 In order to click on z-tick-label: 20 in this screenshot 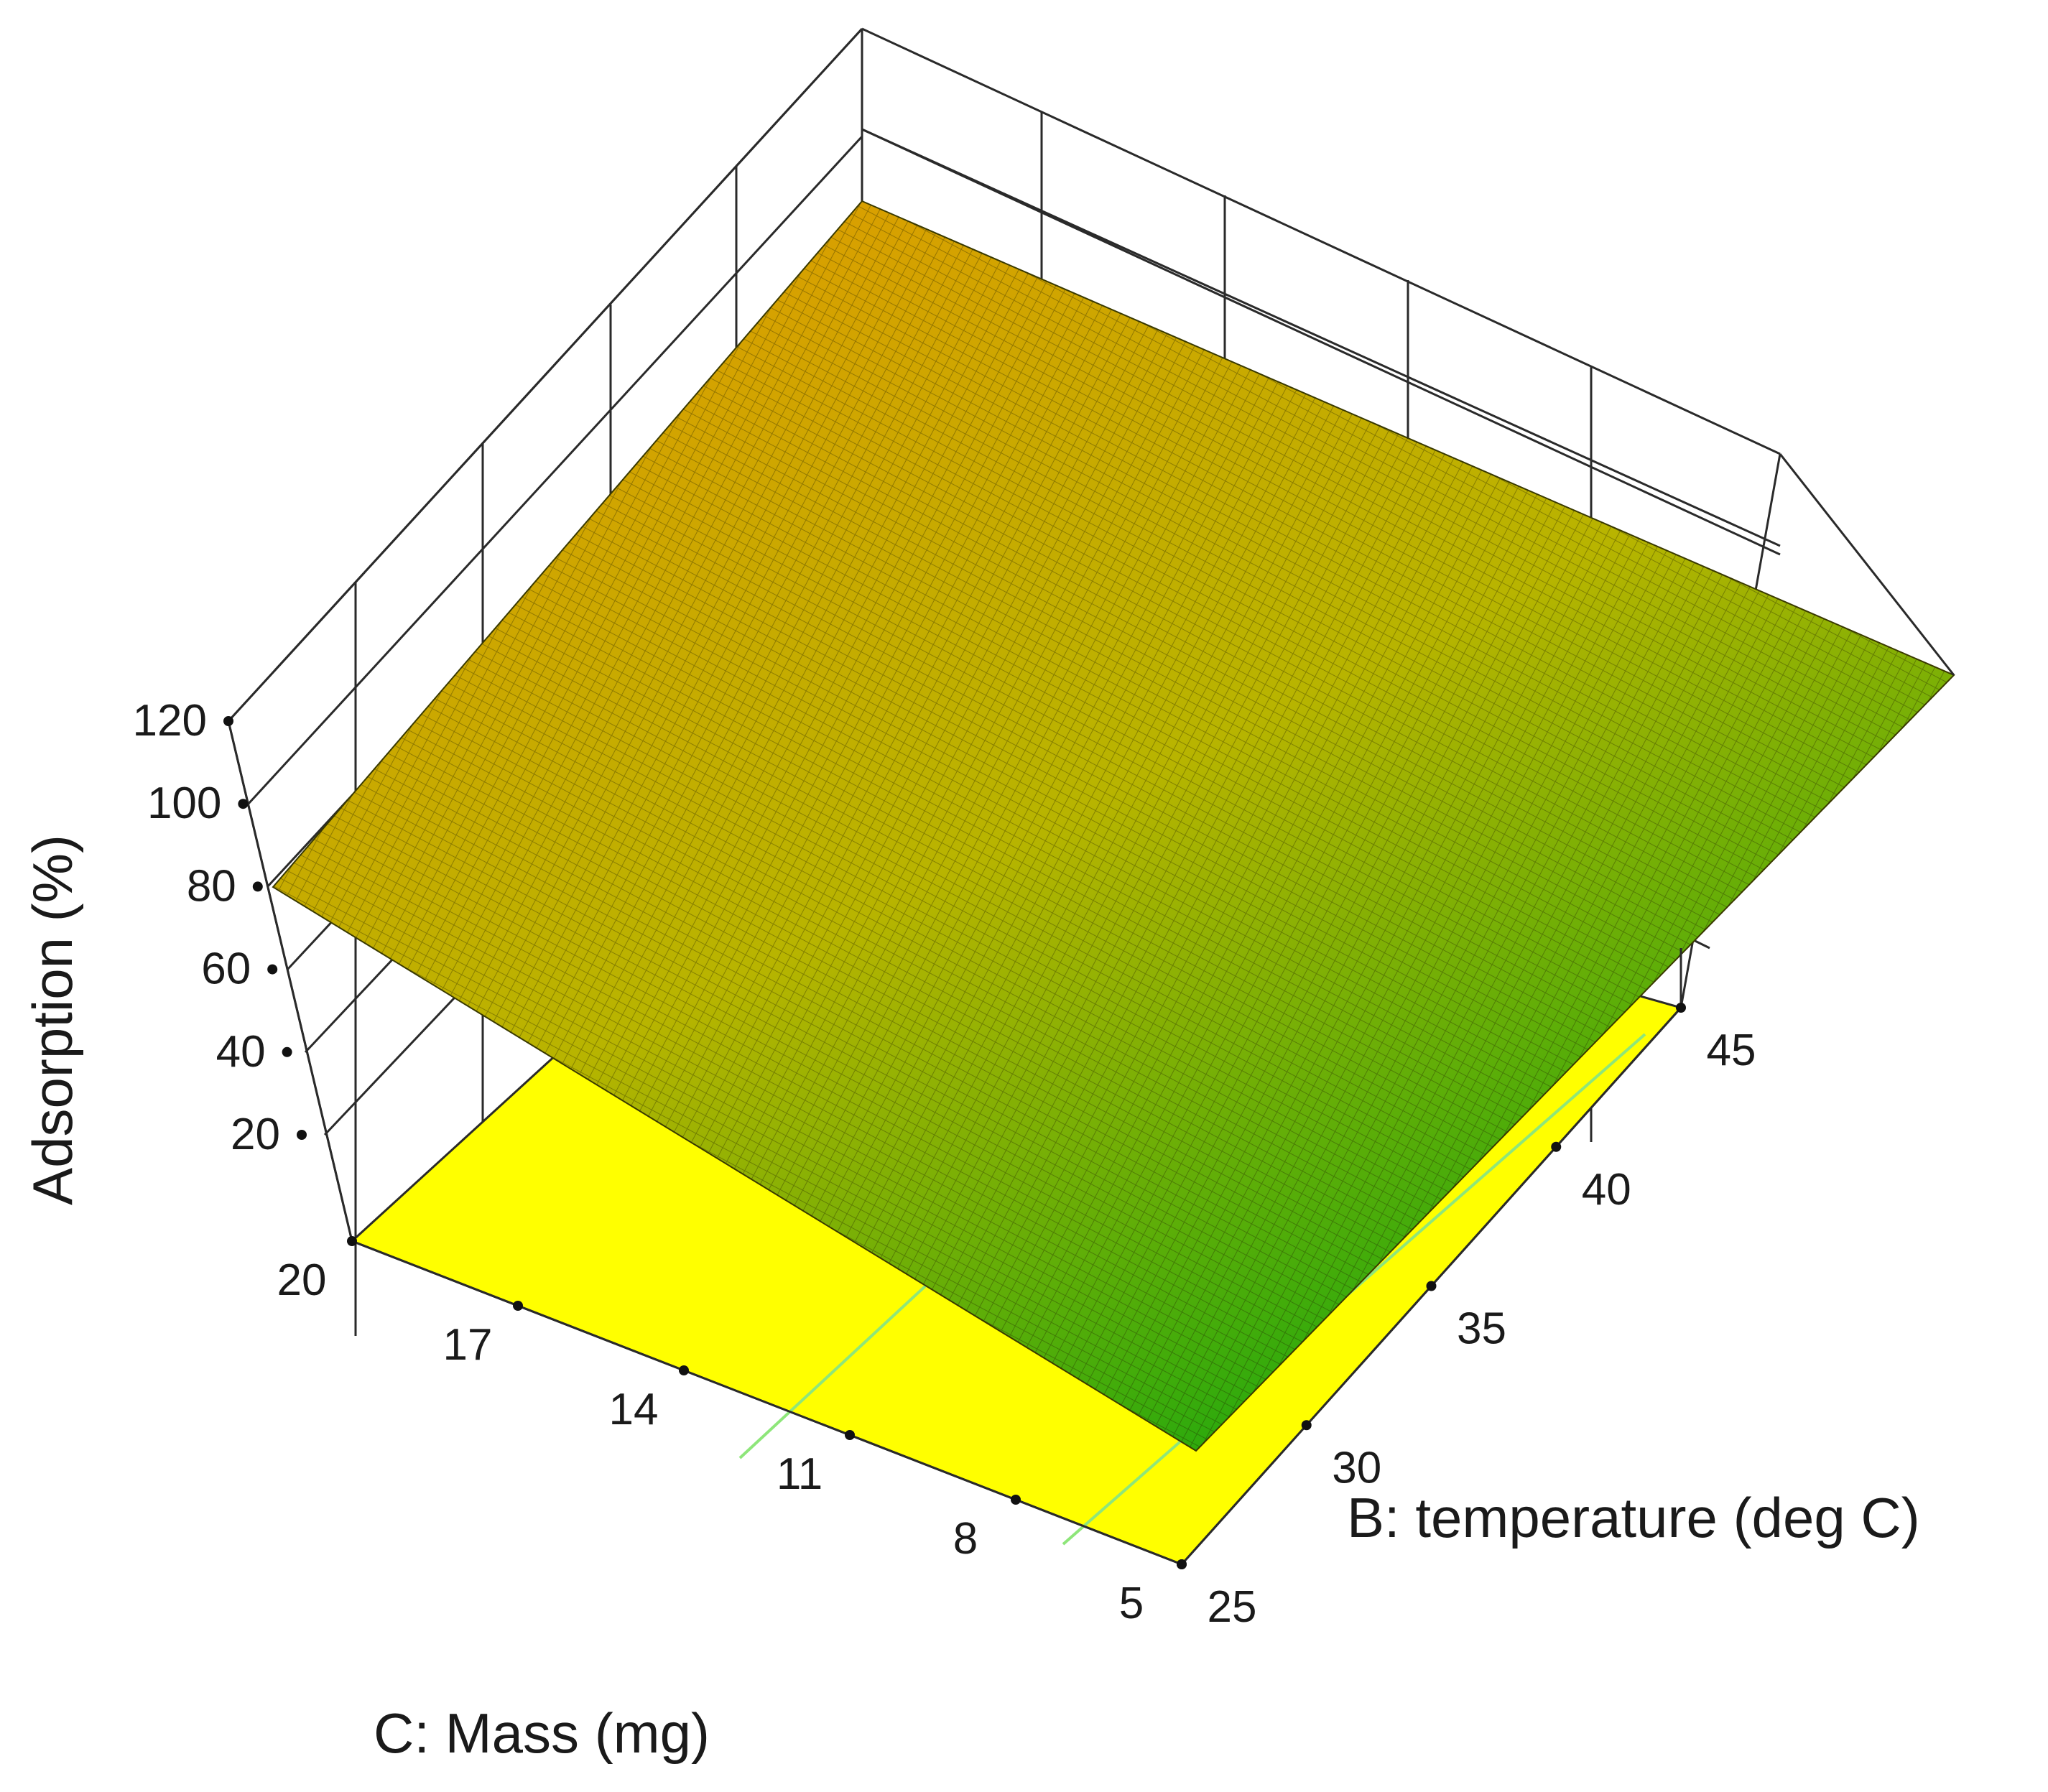, I will do `click(255, 1134)`.